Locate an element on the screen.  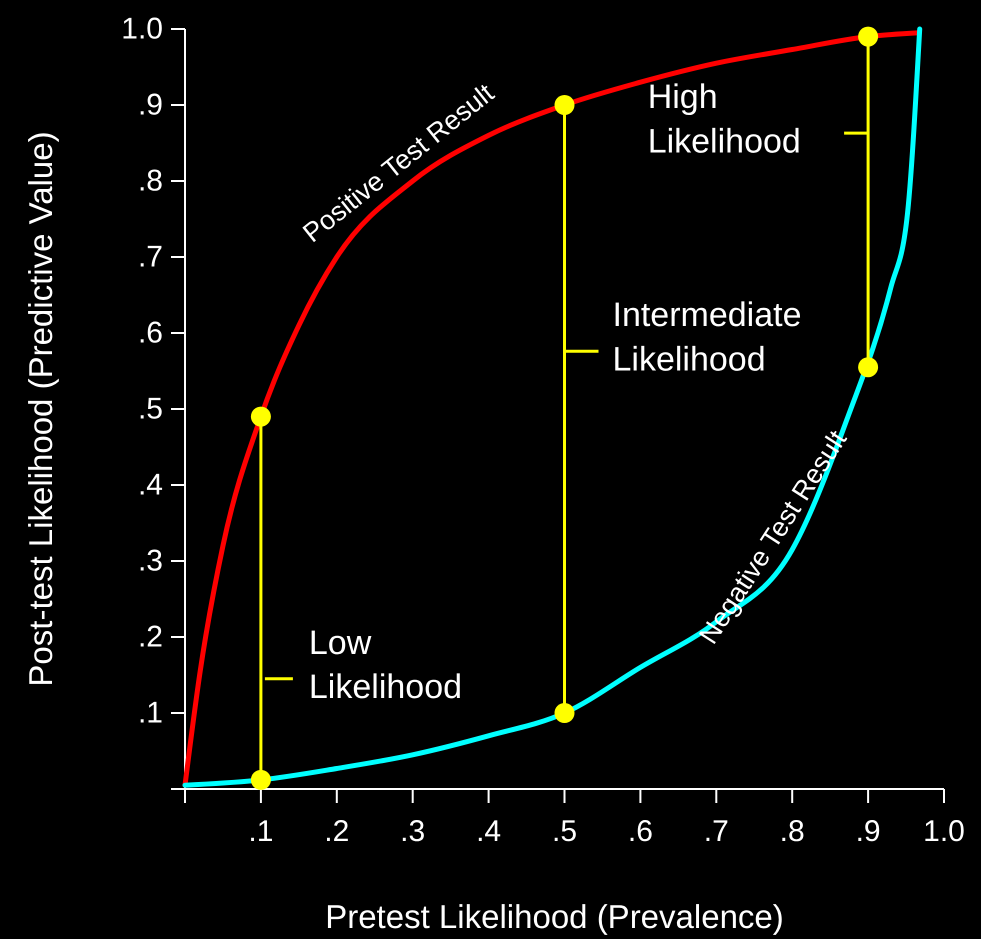
x-tick-label: .3 is located at coordinates (413, 831).